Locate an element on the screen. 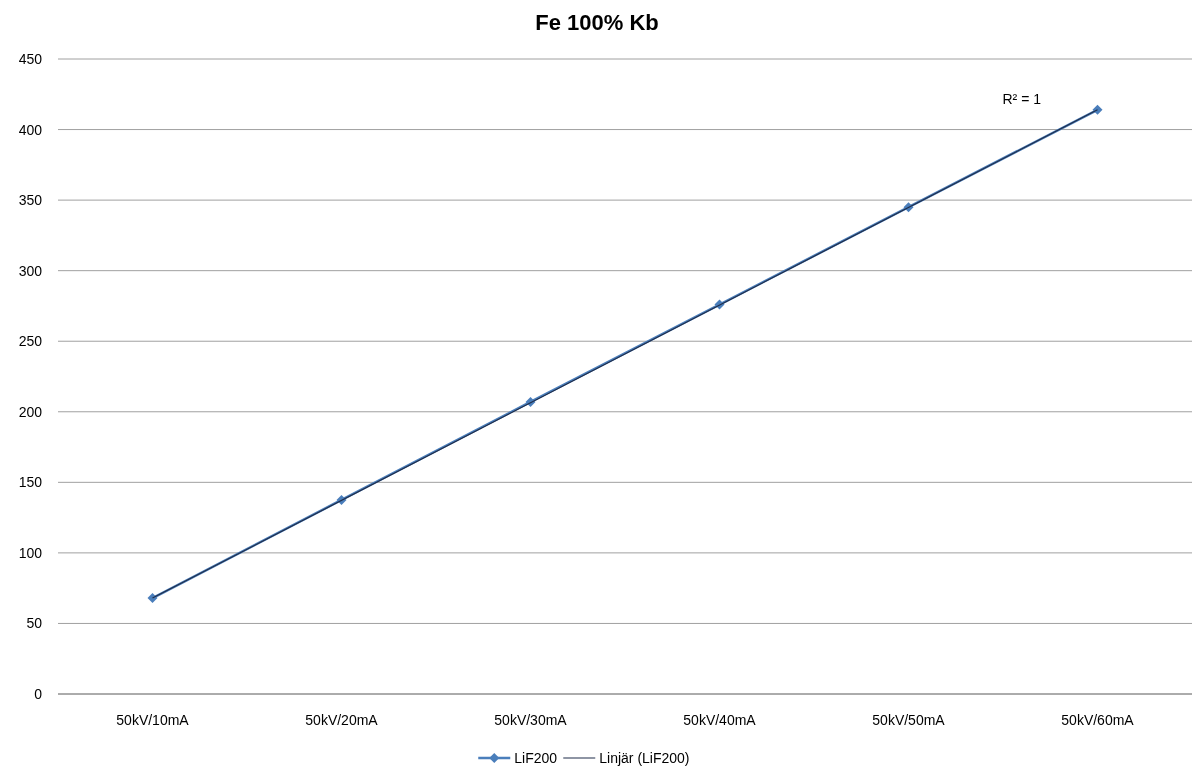  y-tick-label: 250 is located at coordinates (30, 341).